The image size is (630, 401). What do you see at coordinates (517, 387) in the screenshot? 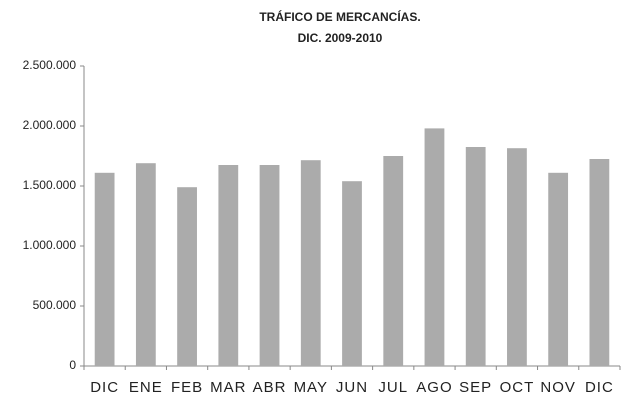
I see `x-tick-label: OCT` at bounding box center [517, 387].